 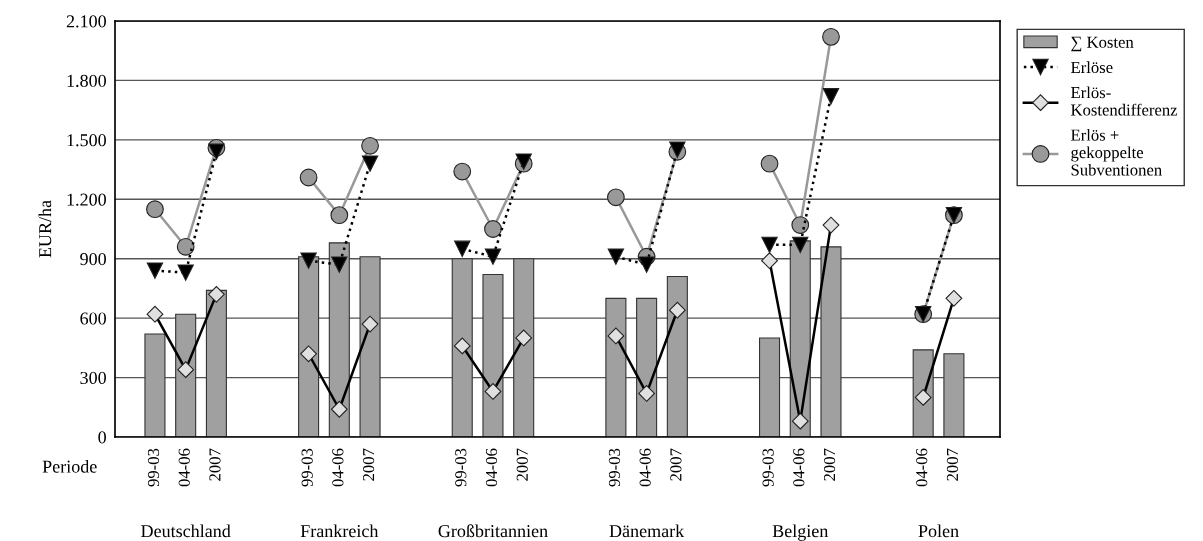 I want to click on y-axis-title: EUR/ha, so click(x=45, y=229).